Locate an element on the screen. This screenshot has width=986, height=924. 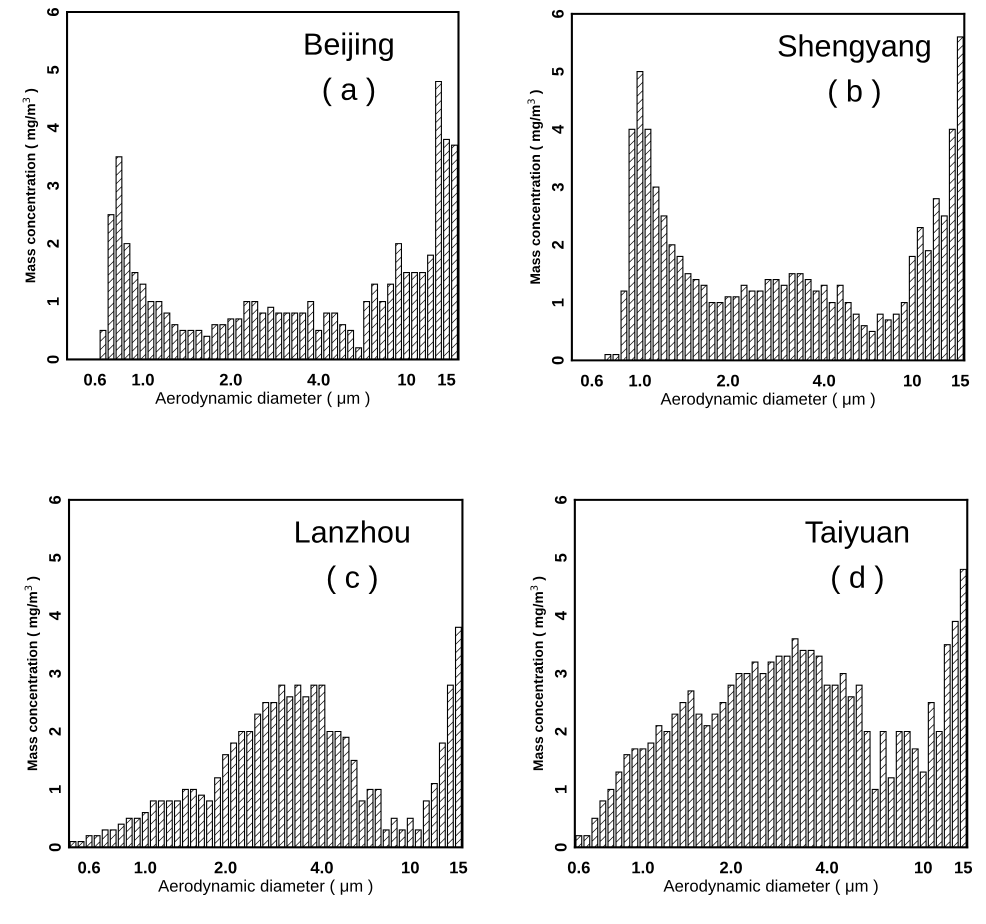
text: ( b ) is located at coordinates (854, 93).